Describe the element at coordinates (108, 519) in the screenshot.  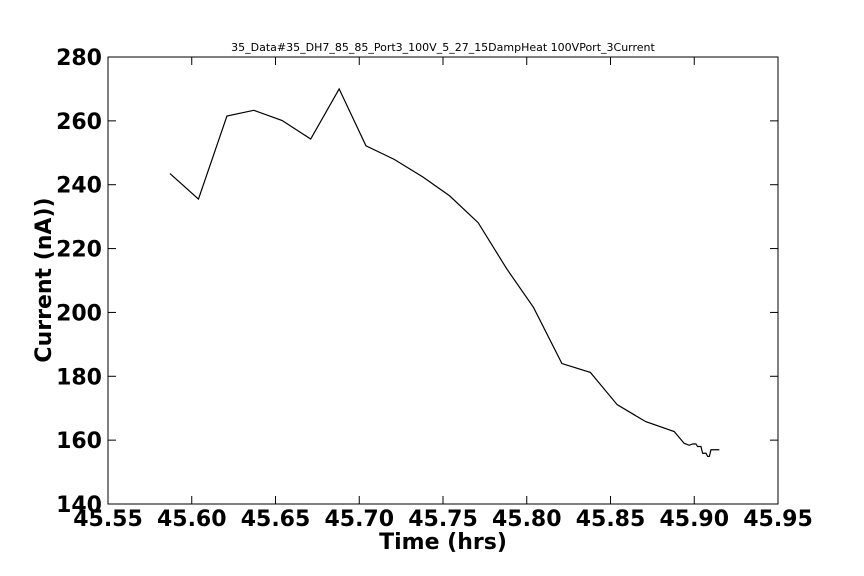
I see `x-tick-label: 45.55` at that location.